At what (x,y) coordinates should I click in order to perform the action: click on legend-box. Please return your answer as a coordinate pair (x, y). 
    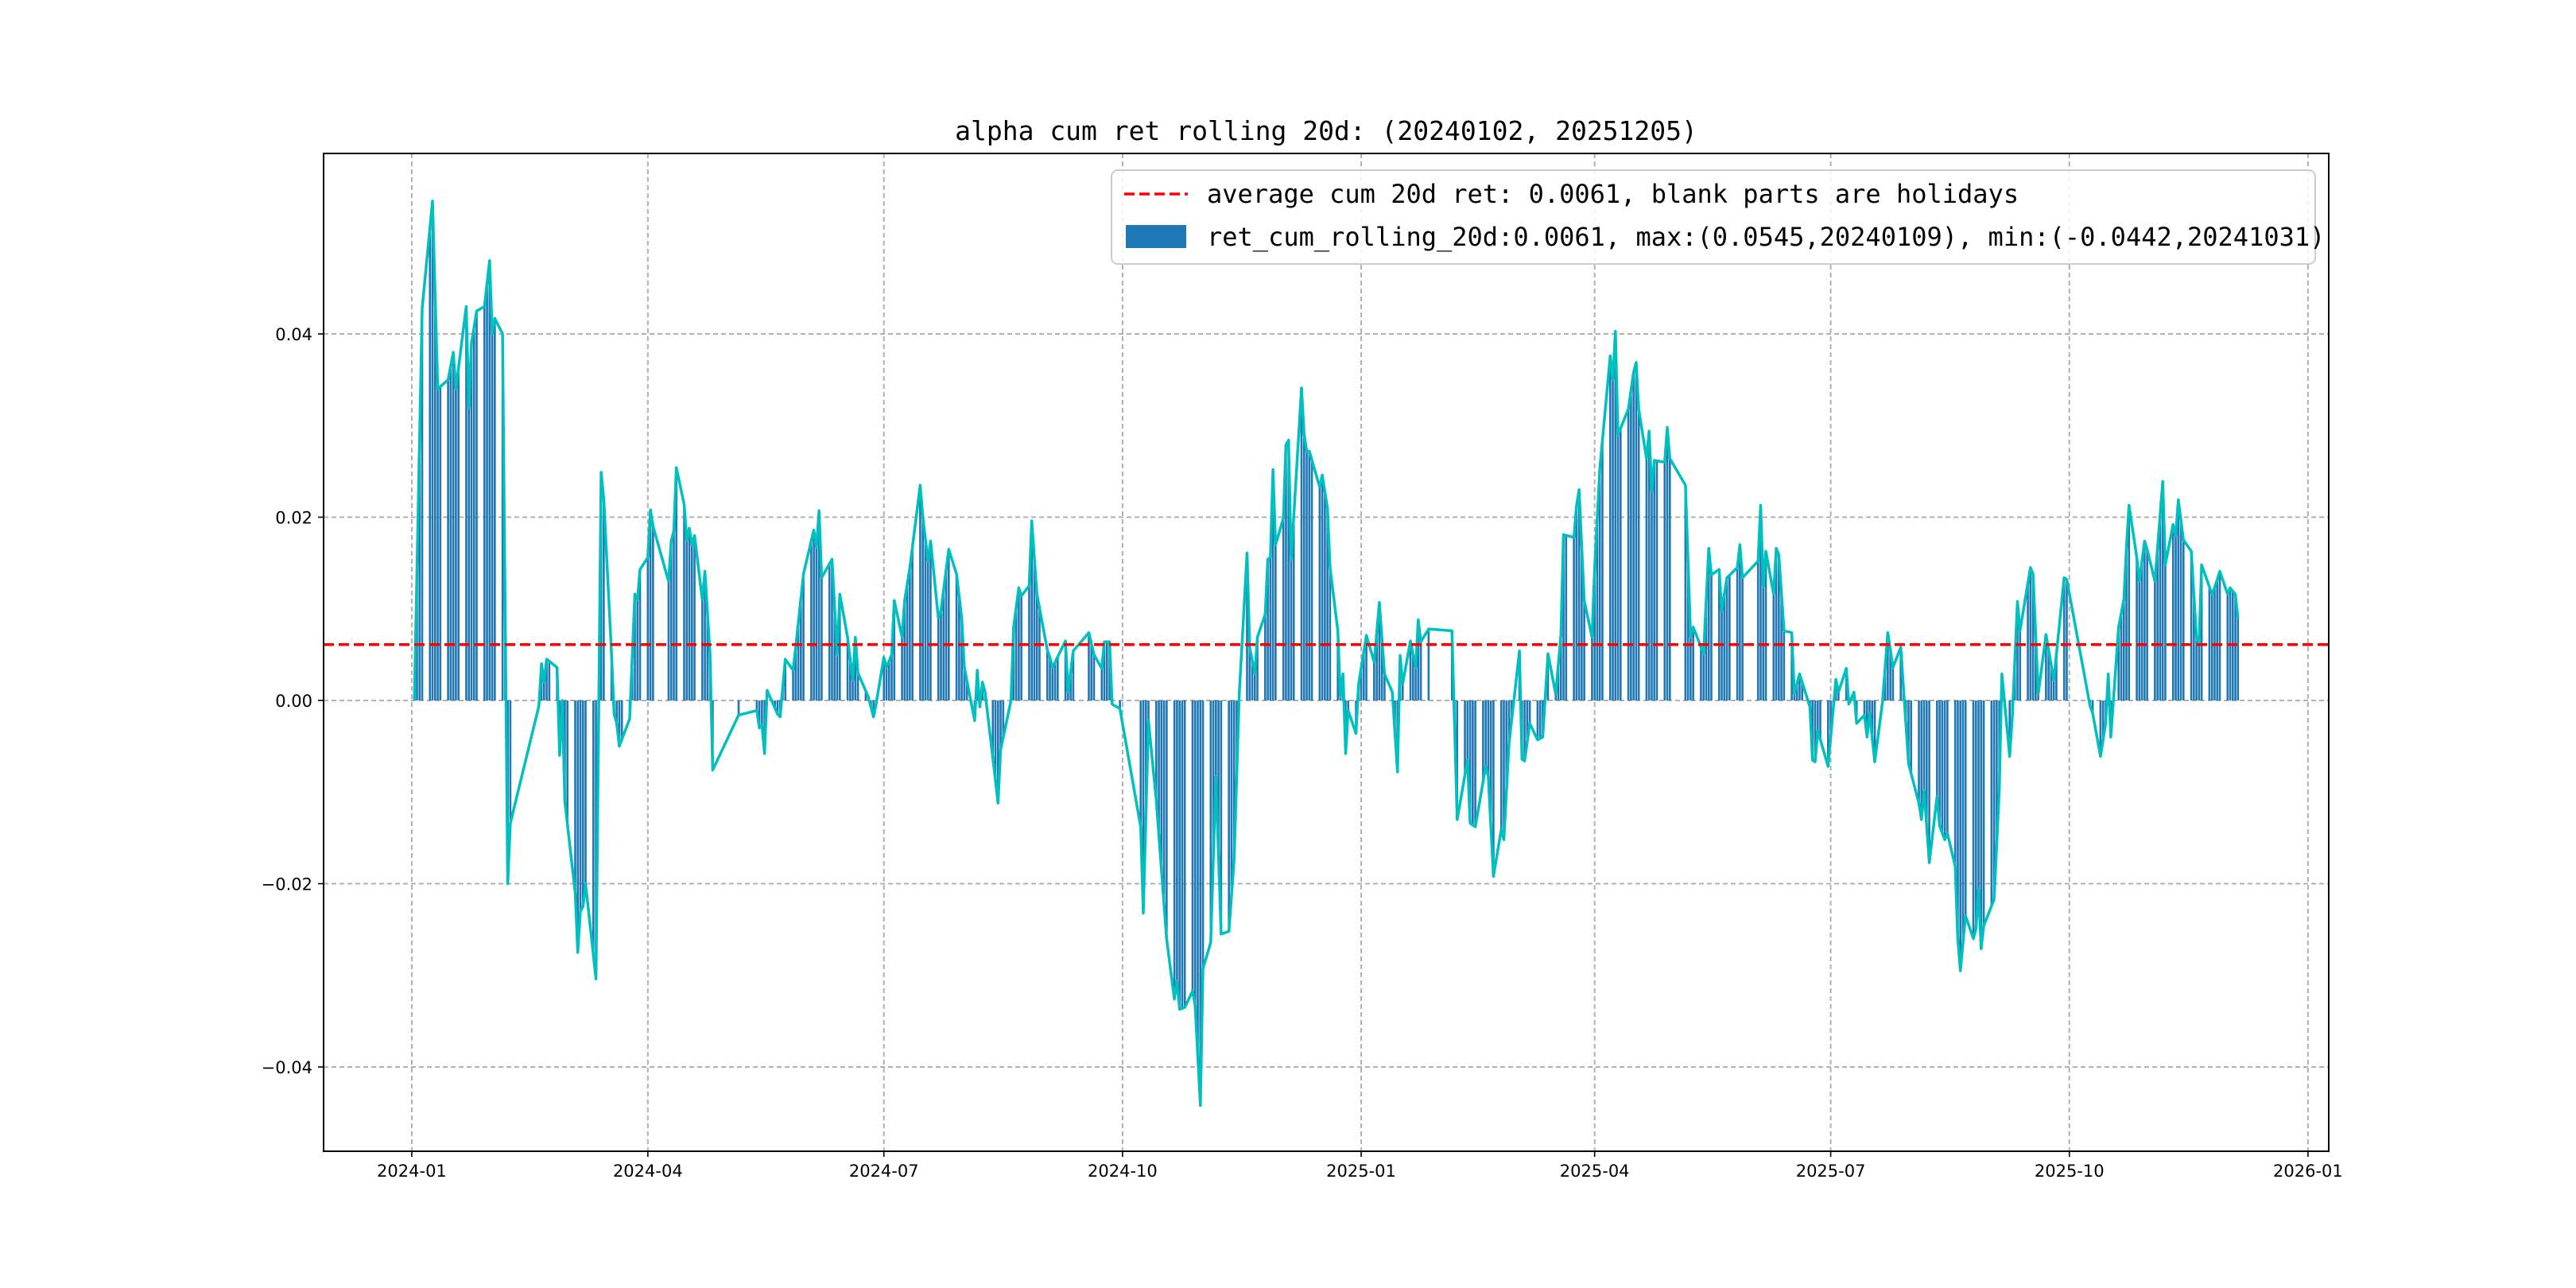
    Looking at the image, I should click on (1713, 217).